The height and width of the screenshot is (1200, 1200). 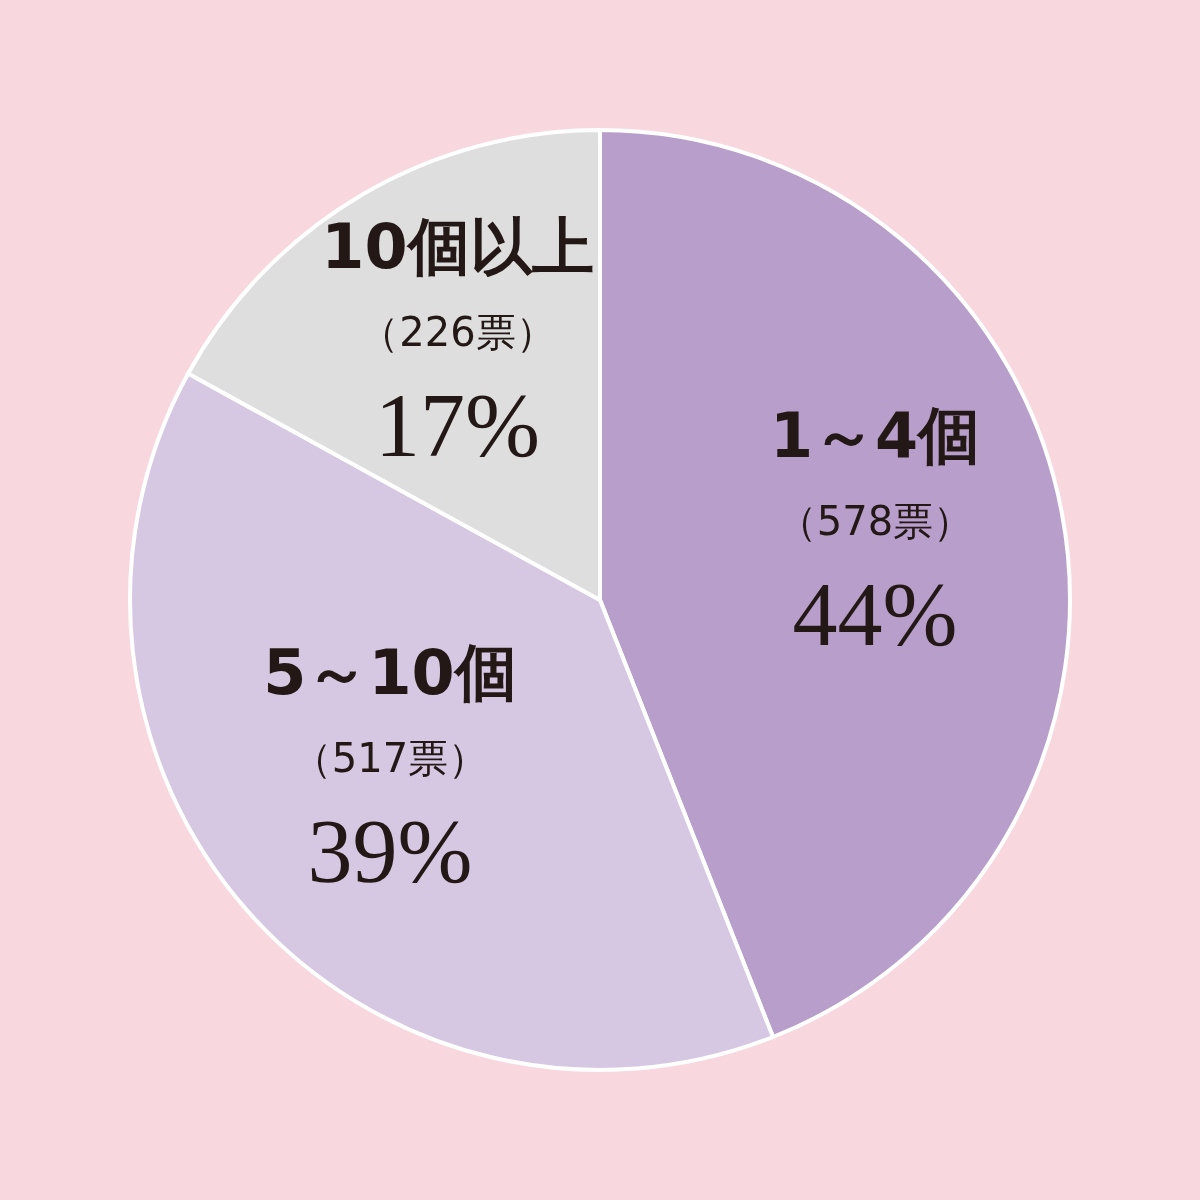 I want to click on text: （517票） 39%, so click(x=390, y=818).